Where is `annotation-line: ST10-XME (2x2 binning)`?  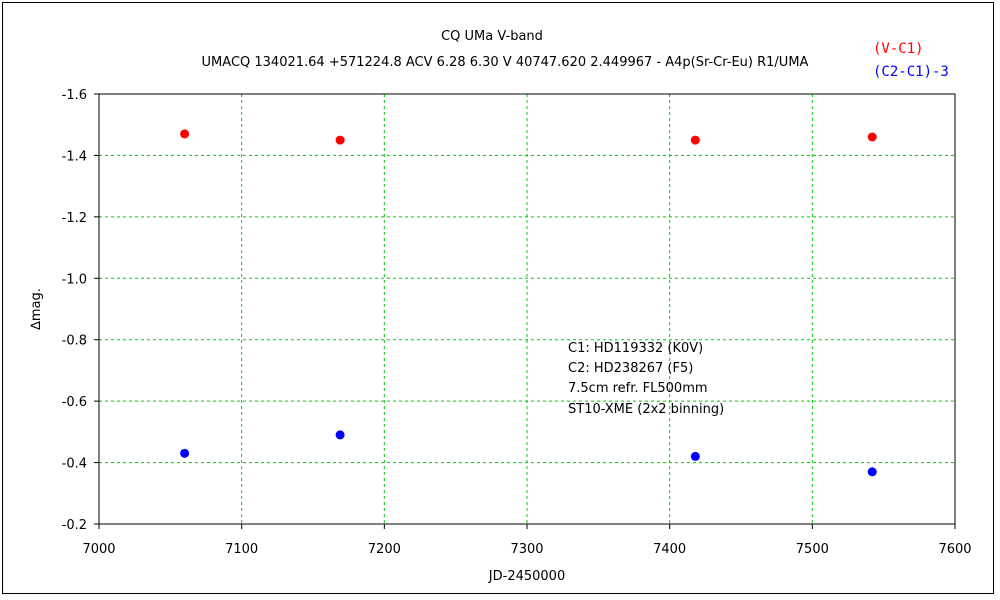 annotation-line: ST10-XME (2x2 binning) is located at coordinates (646, 409).